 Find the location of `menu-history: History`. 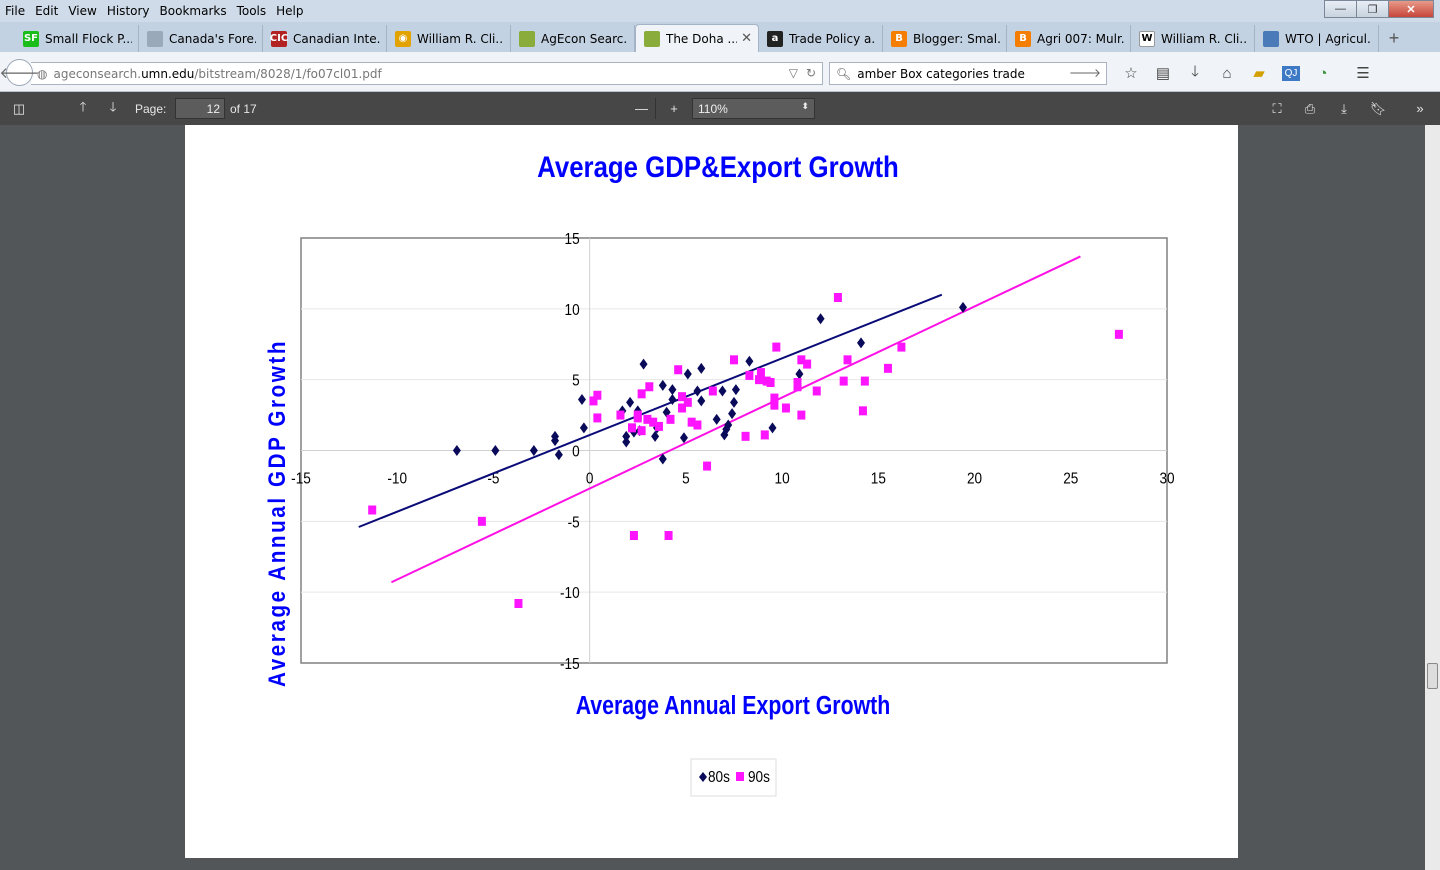

menu-history: History is located at coordinates (128, 11).